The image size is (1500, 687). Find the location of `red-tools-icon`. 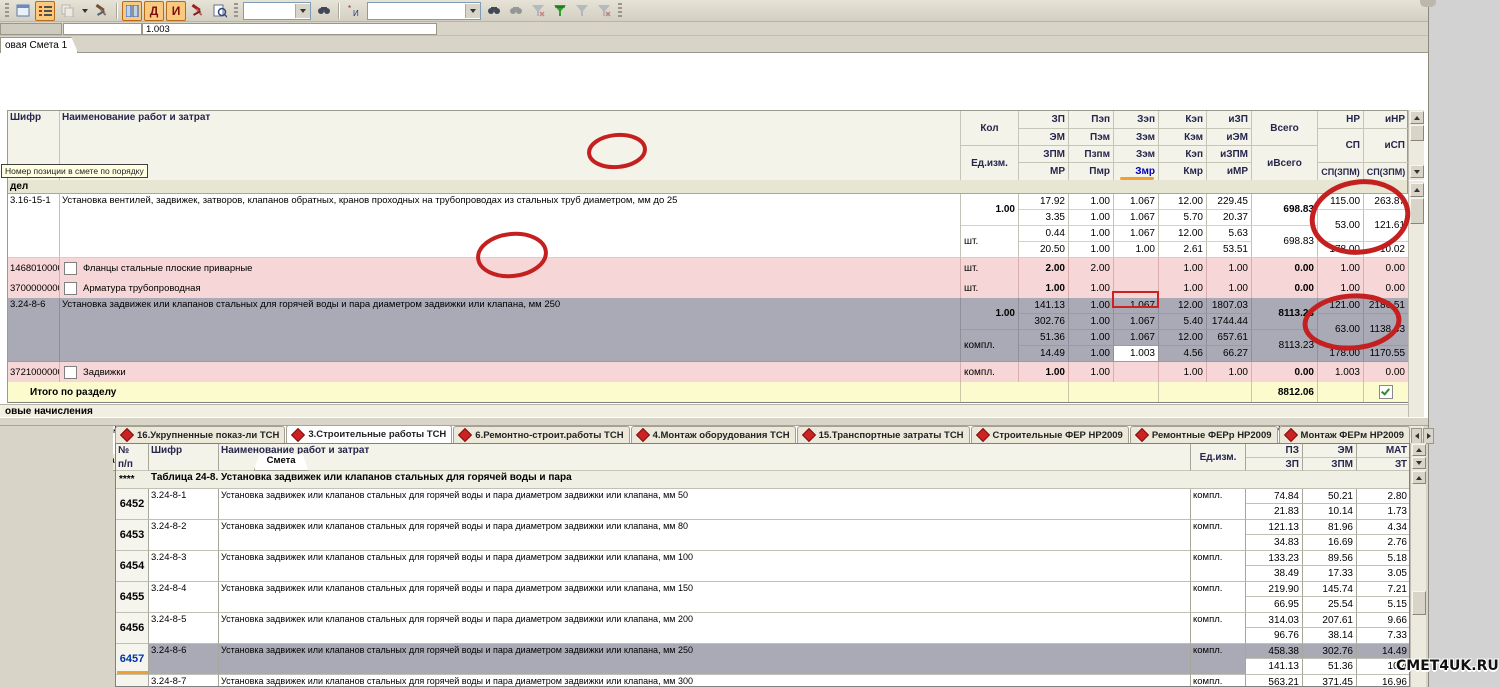

red-tools-icon is located at coordinates (198, 11).